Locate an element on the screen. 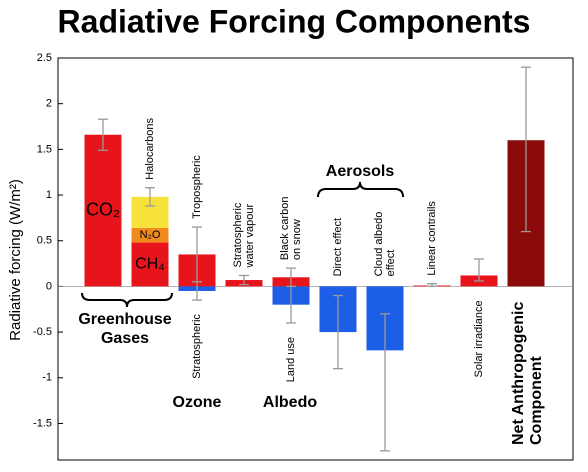 The height and width of the screenshot is (472, 588). bar-label: Linear contrails is located at coordinates (432, 238).